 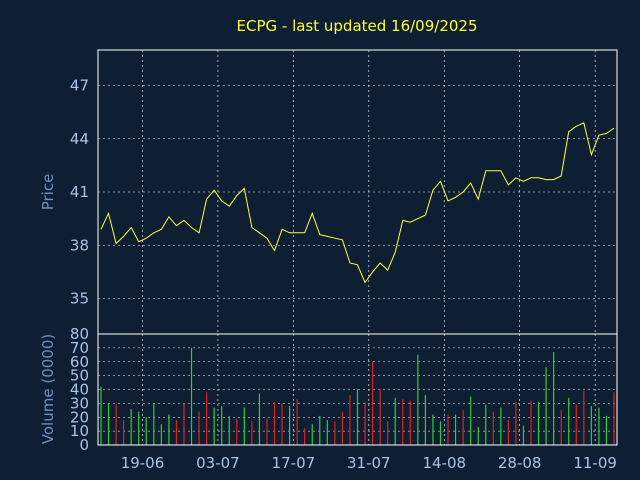 What do you see at coordinates (143, 463) in the screenshot?
I see `x-tick-label: 19-06` at bounding box center [143, 463].